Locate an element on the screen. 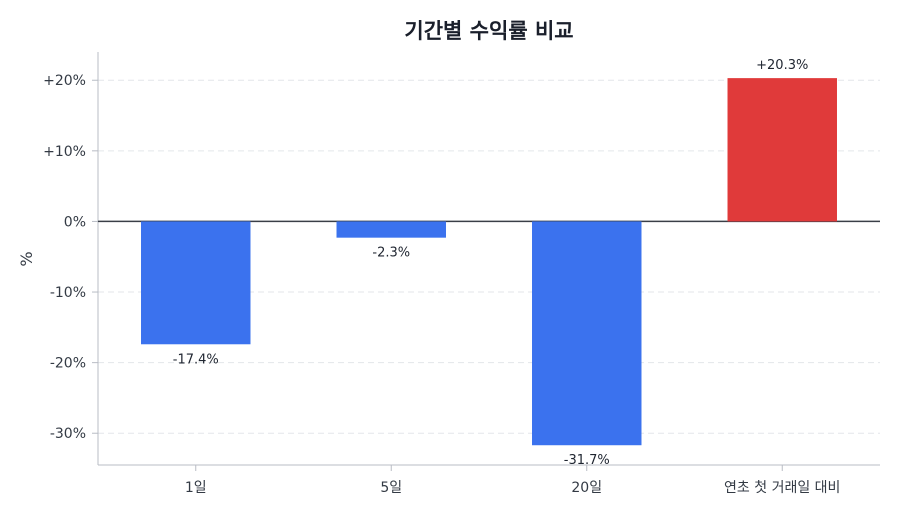  y-tick-label: +10% is located at coordinates (64, 152).